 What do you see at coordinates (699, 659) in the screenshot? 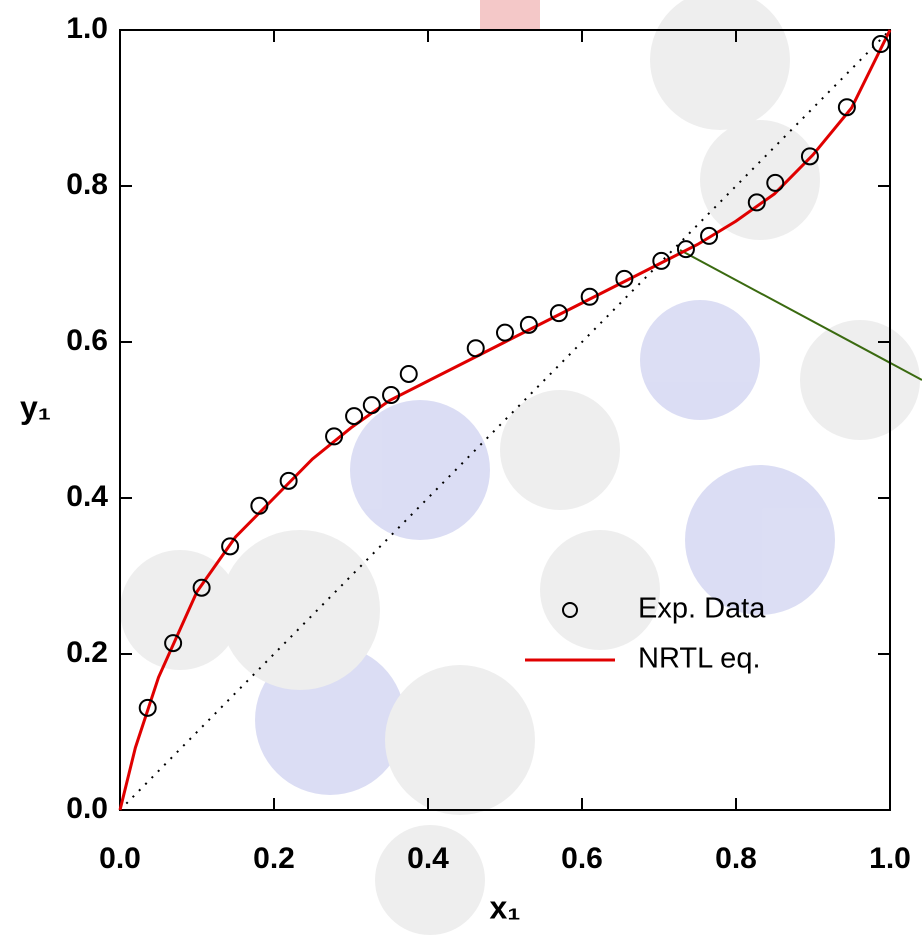
I see `legend-label: NRTL eq.` at bounding box center [699, 659].